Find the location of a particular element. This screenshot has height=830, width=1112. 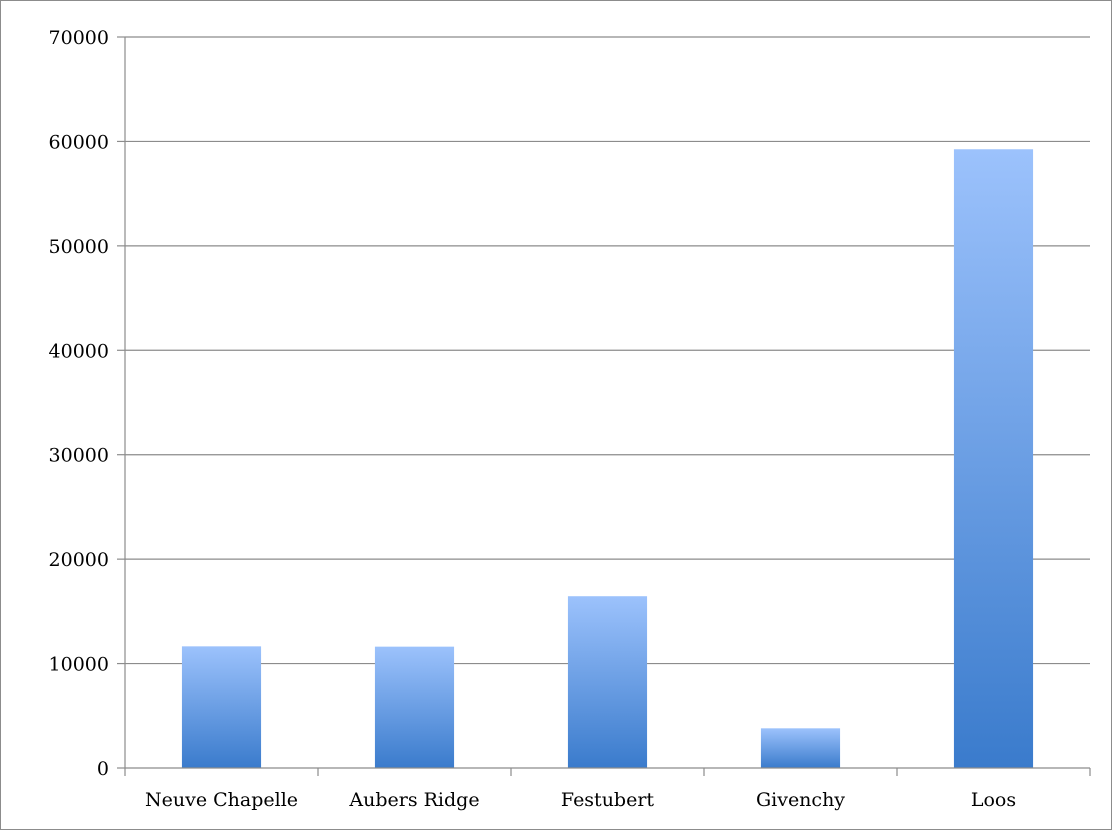

y-tick-label: 10000 is located at coordinates (79, 665).